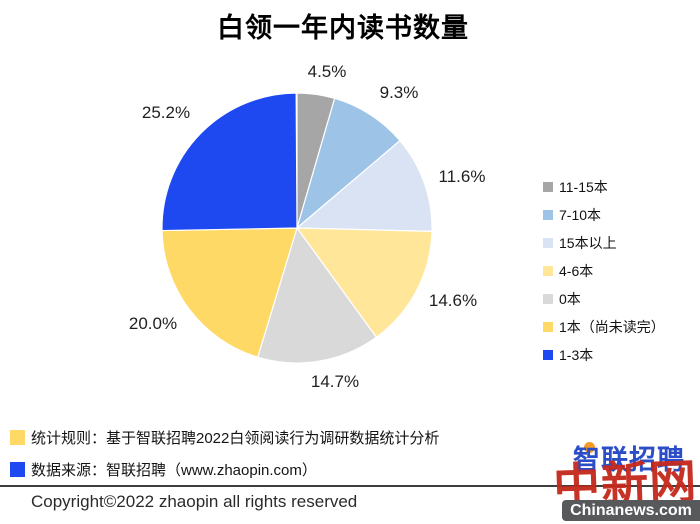  I want to click on legend-item: 1本（尚未读完）, so click(604, 327).